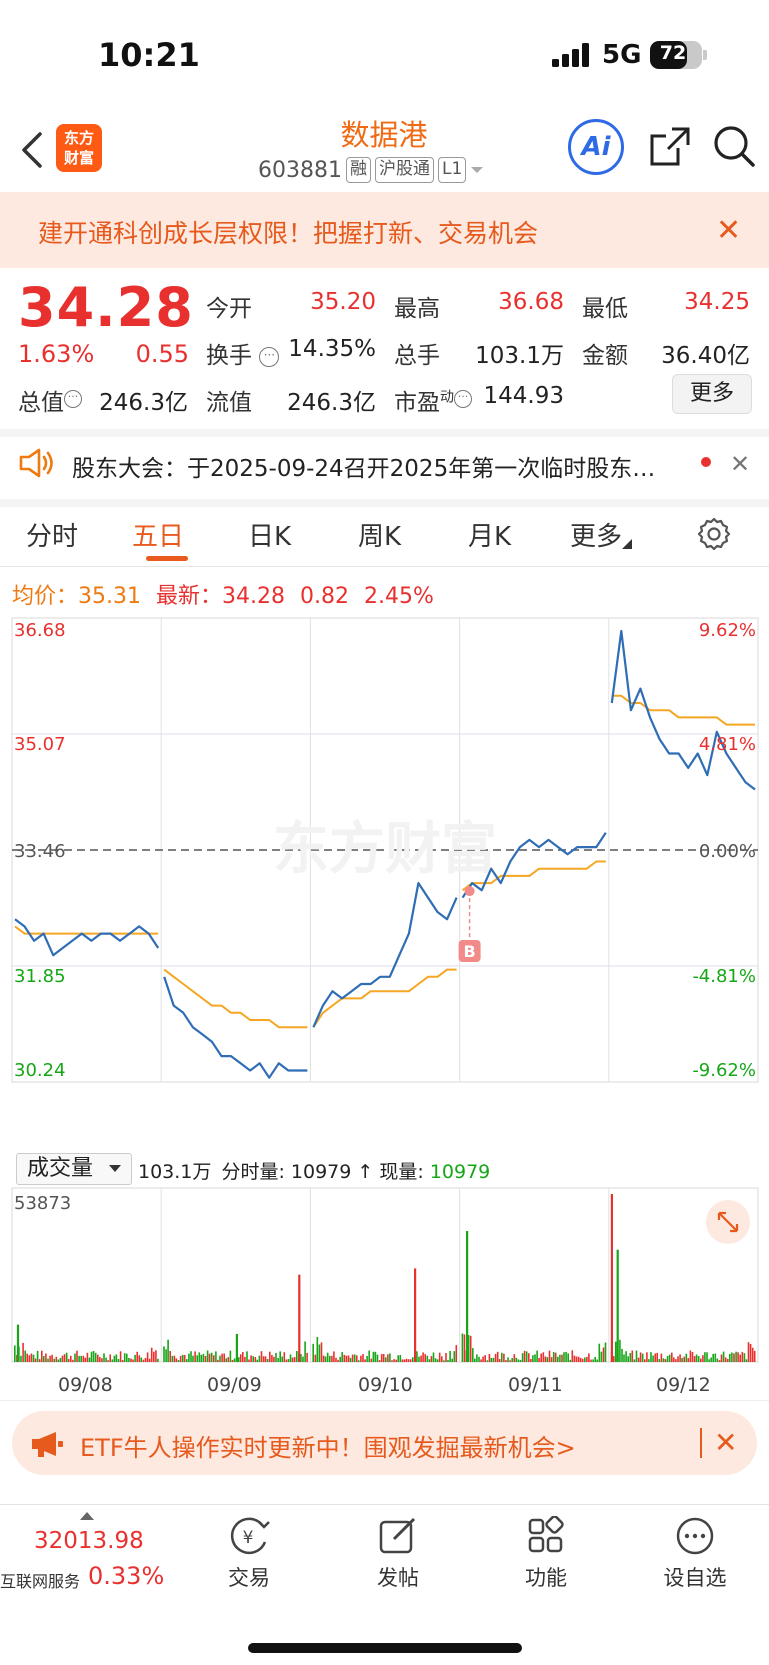 The height and width of the screenshot is (1665, 769). I want to click on divider, so click(384, 1400).